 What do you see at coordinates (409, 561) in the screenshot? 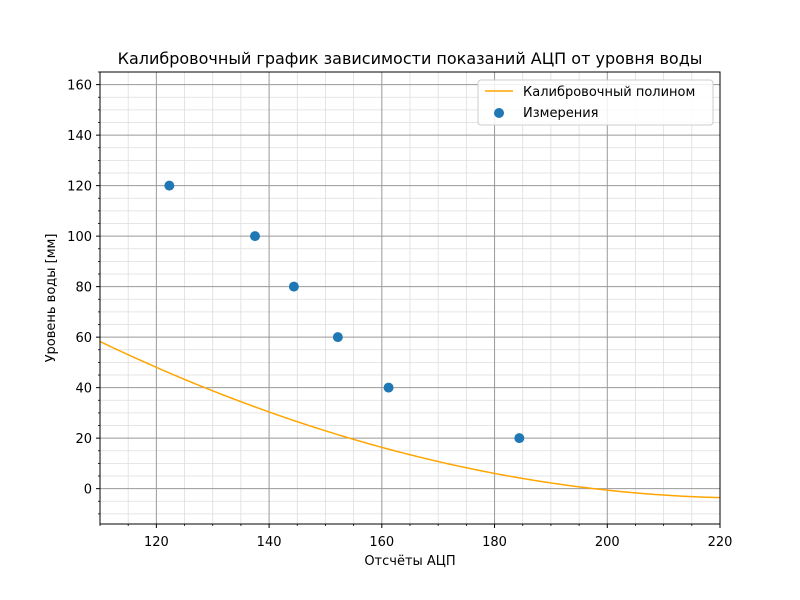
I see `x-axis-label: Отсчёты АЦП` at bounding box center [409, 561].